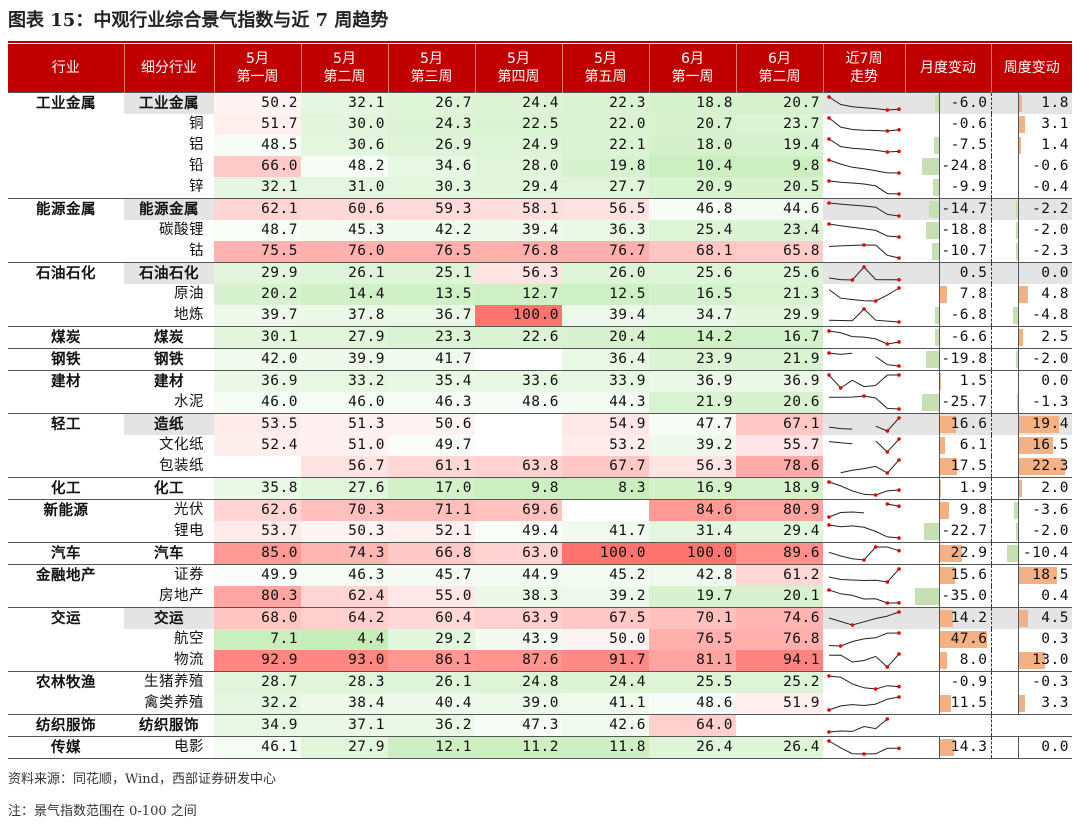 This screenshot has height=830, width=1080. Describe the element at coordinates (779, 124) in the screenshot. I see `value-cell-week-7: 23.7` at that location.